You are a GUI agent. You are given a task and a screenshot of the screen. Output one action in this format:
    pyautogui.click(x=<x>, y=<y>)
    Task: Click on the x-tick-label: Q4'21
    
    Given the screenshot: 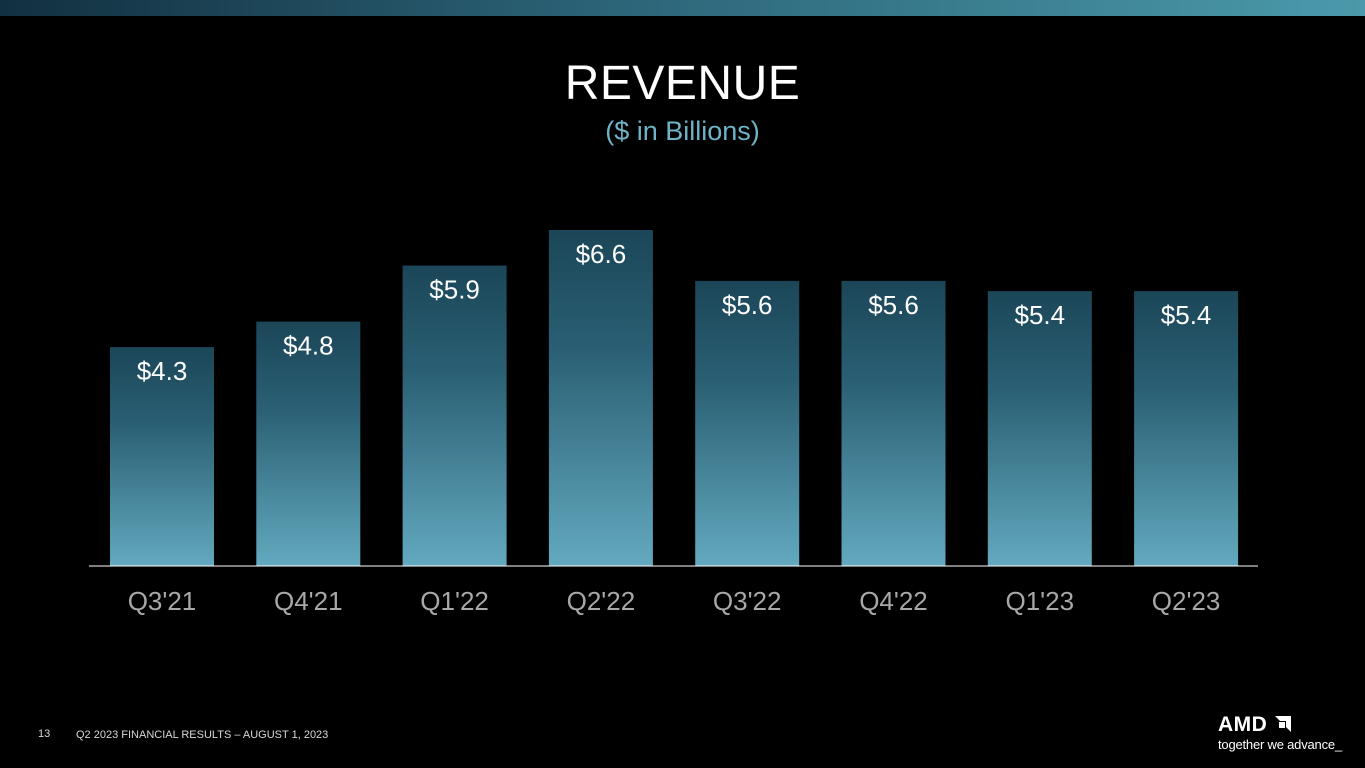 What is the action you would take?
    pyautogui.click(x=308, y=601)
    